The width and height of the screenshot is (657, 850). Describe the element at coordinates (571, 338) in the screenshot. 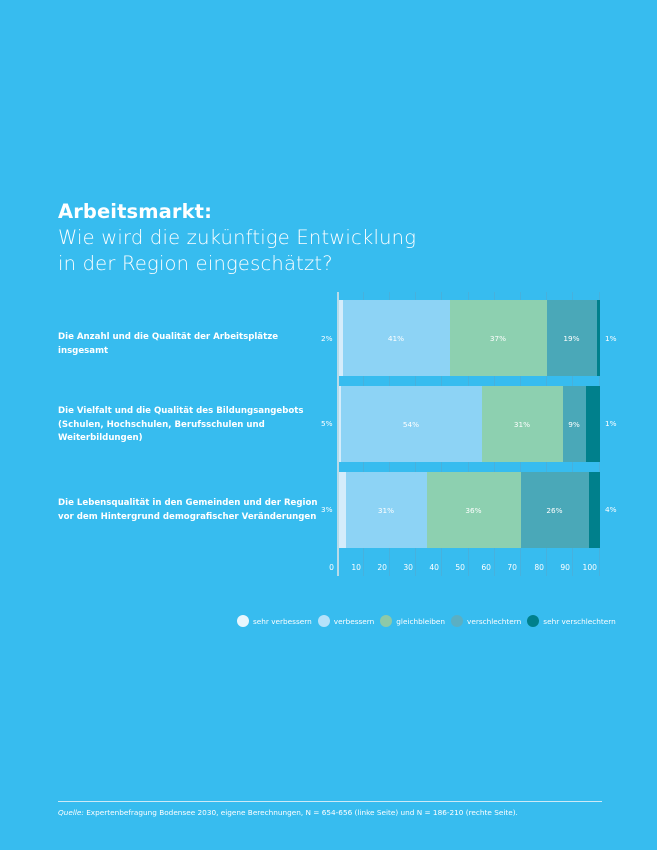

I see `bar-1-verschlechtern: 19%` at that location.